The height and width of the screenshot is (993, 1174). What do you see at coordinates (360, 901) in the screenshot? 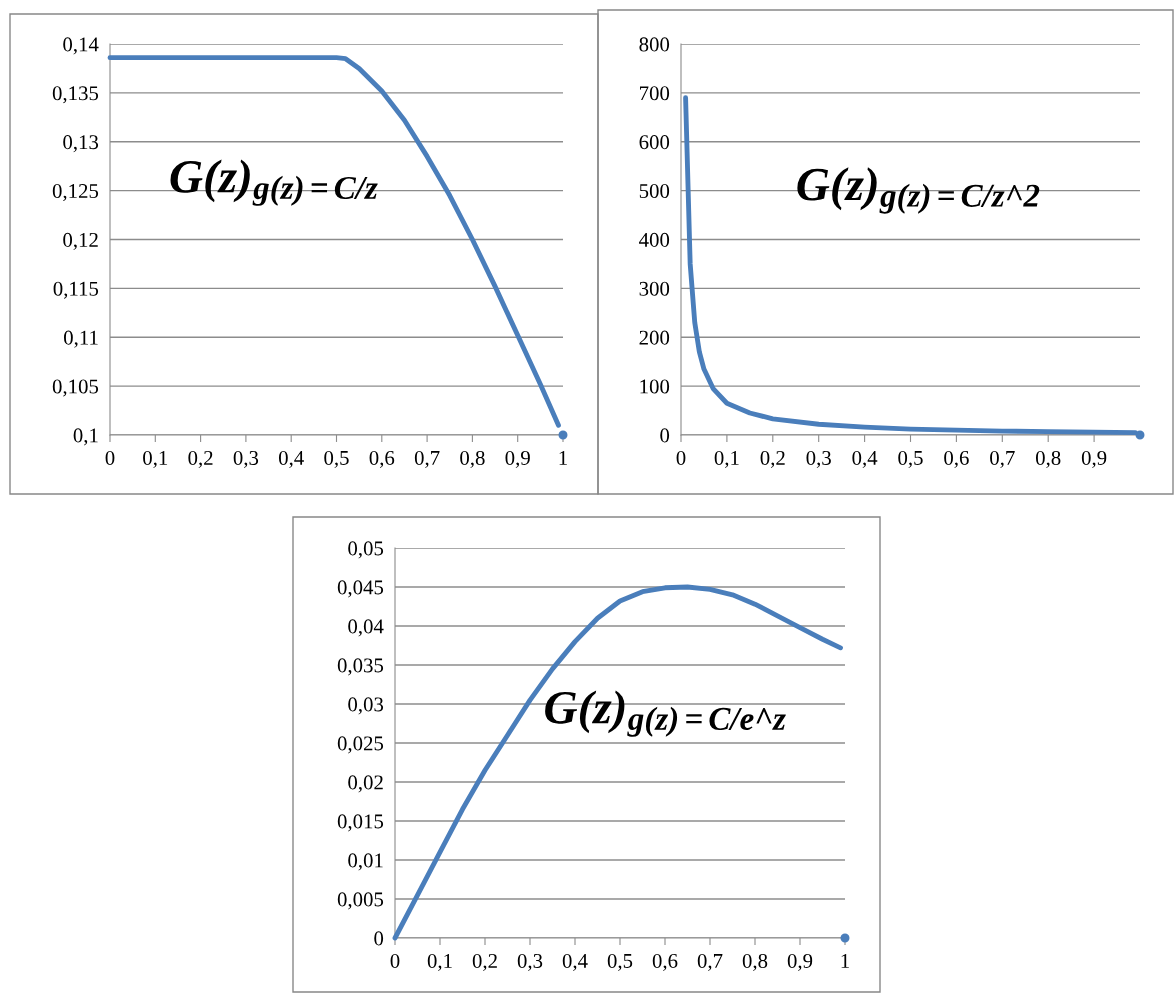
I see `y-tick-label: 0,005` at bounding box center [360, 901].